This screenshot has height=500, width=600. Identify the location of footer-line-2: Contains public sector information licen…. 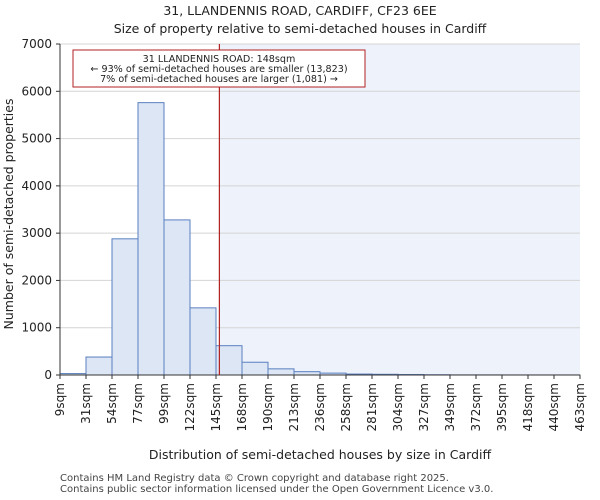
(277, 489).